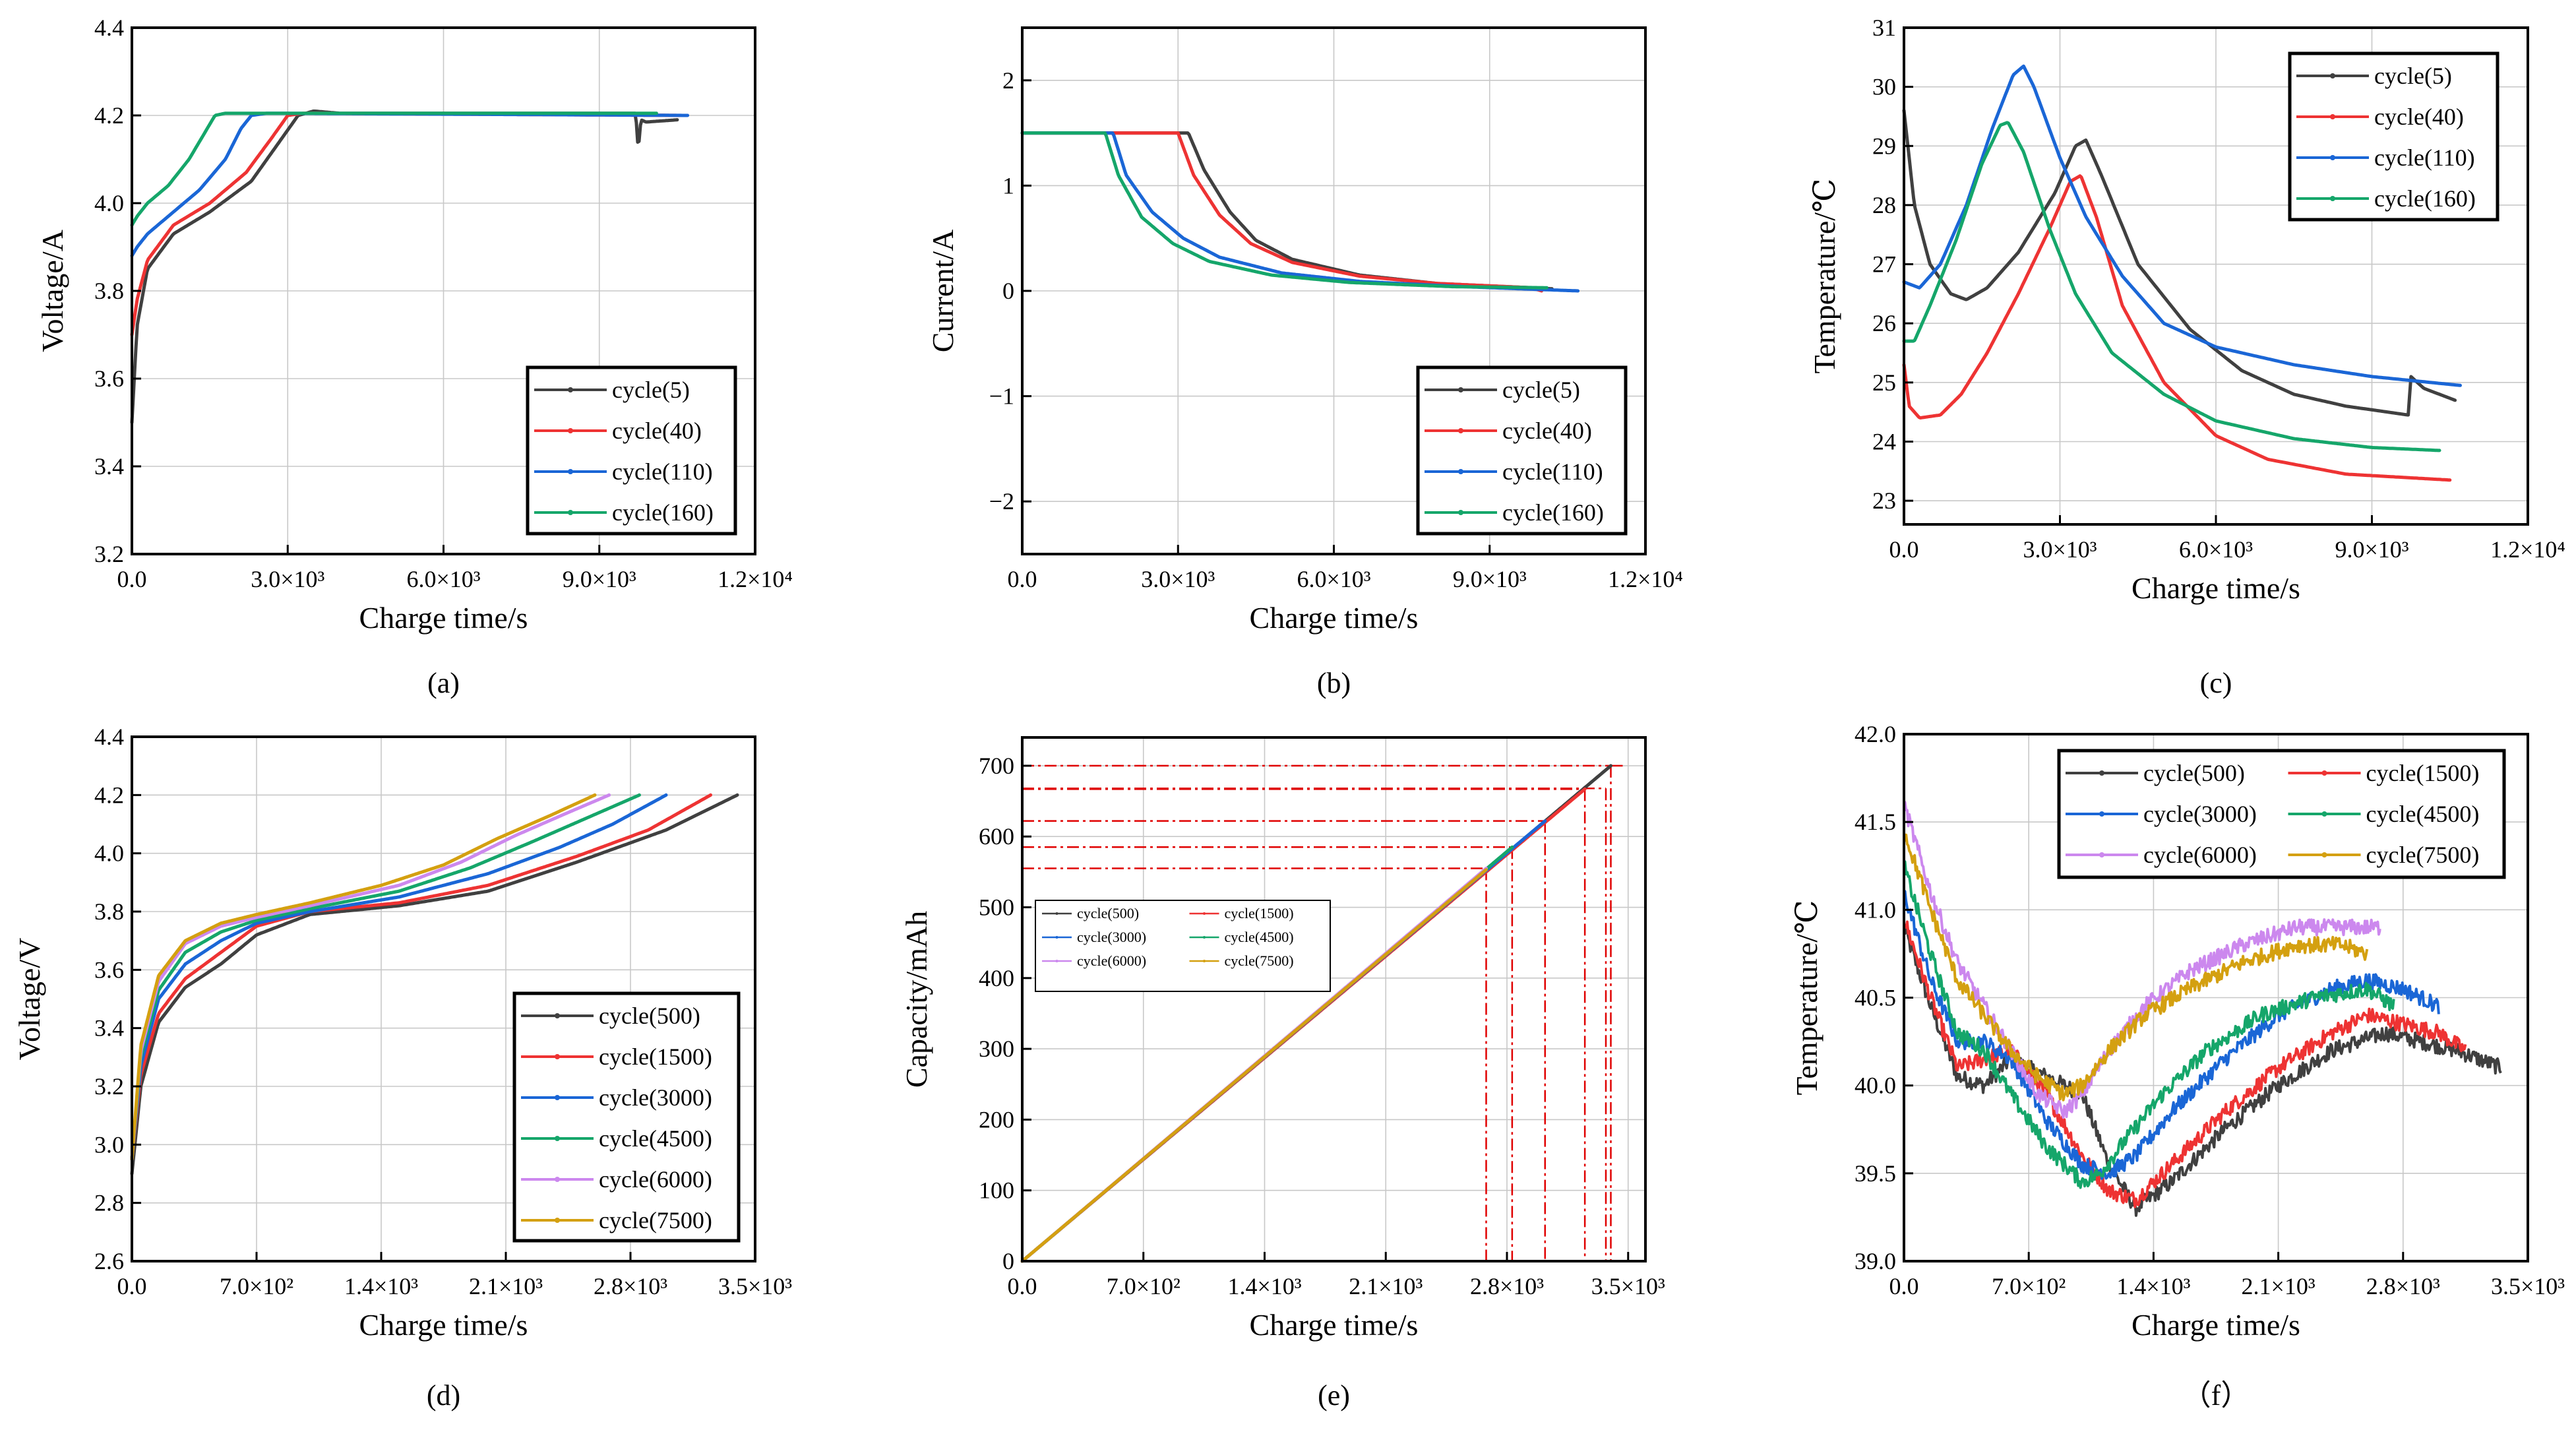 This screenshot has width=2576, height=1432. What do you see at coordinates (109, 1261) in the screenshot?
I see `y-tick-label: 2.6` at bounding box center [109, 1261].